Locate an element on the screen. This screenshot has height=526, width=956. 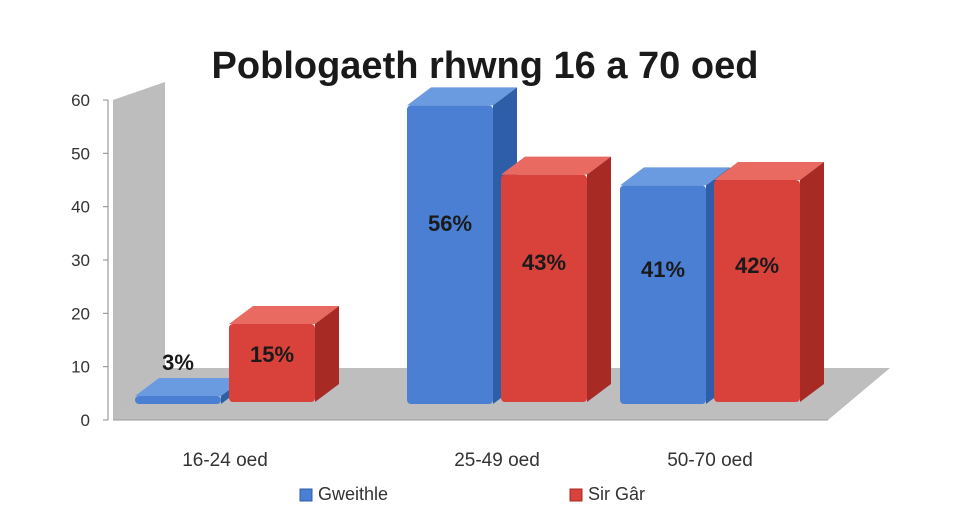
y-tick-label: 40 is located at coordinates (80, 207).